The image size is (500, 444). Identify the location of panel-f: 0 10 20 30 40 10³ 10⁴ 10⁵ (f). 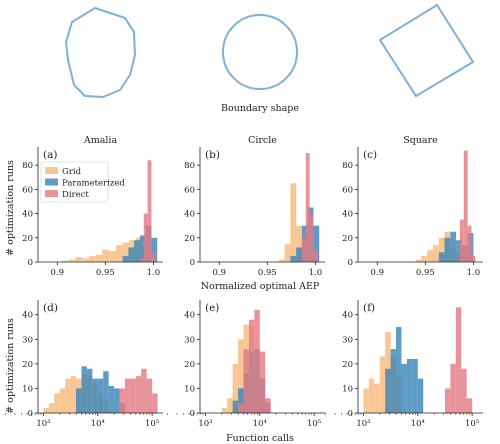
(404, 364).